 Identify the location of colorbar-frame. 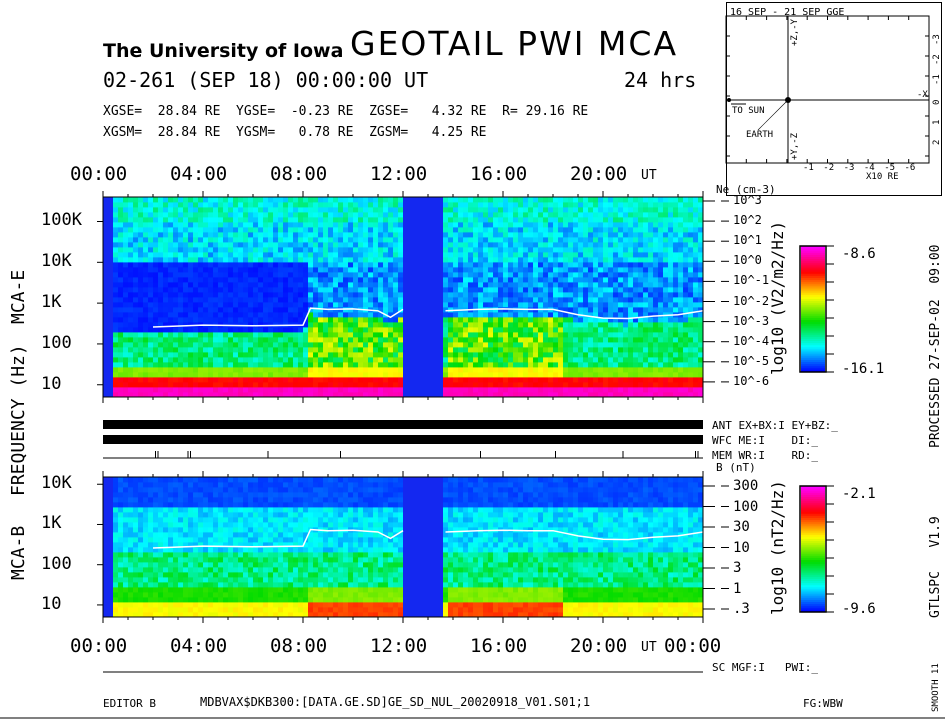
(813, 309).